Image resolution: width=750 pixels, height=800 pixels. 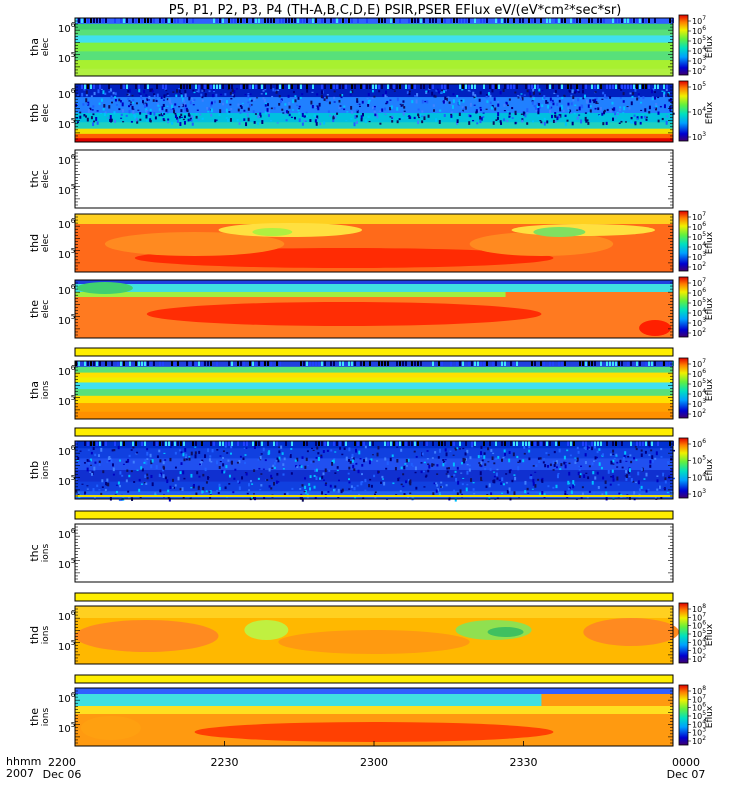 I want to click on time-tick-label: 2330, so click(x=524, y=762).